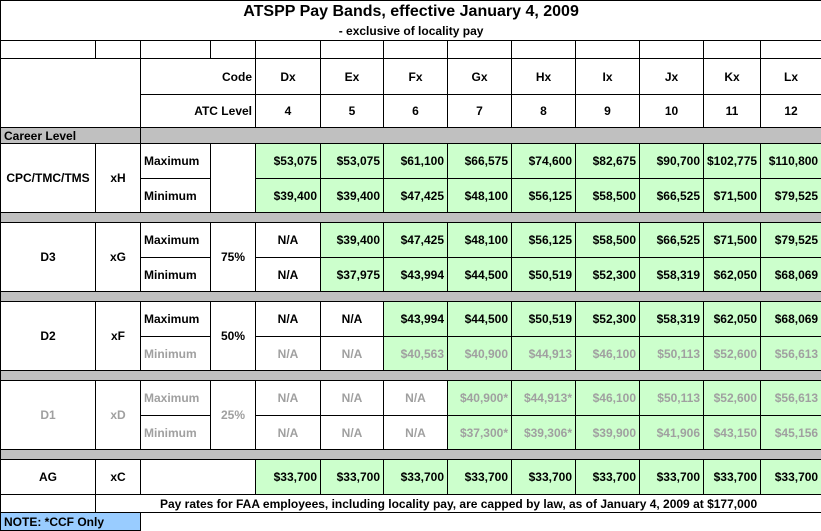 Image resolution: width=821 pixels, height=531 pixels. I want to click on code: Jx, so click(672, 77).